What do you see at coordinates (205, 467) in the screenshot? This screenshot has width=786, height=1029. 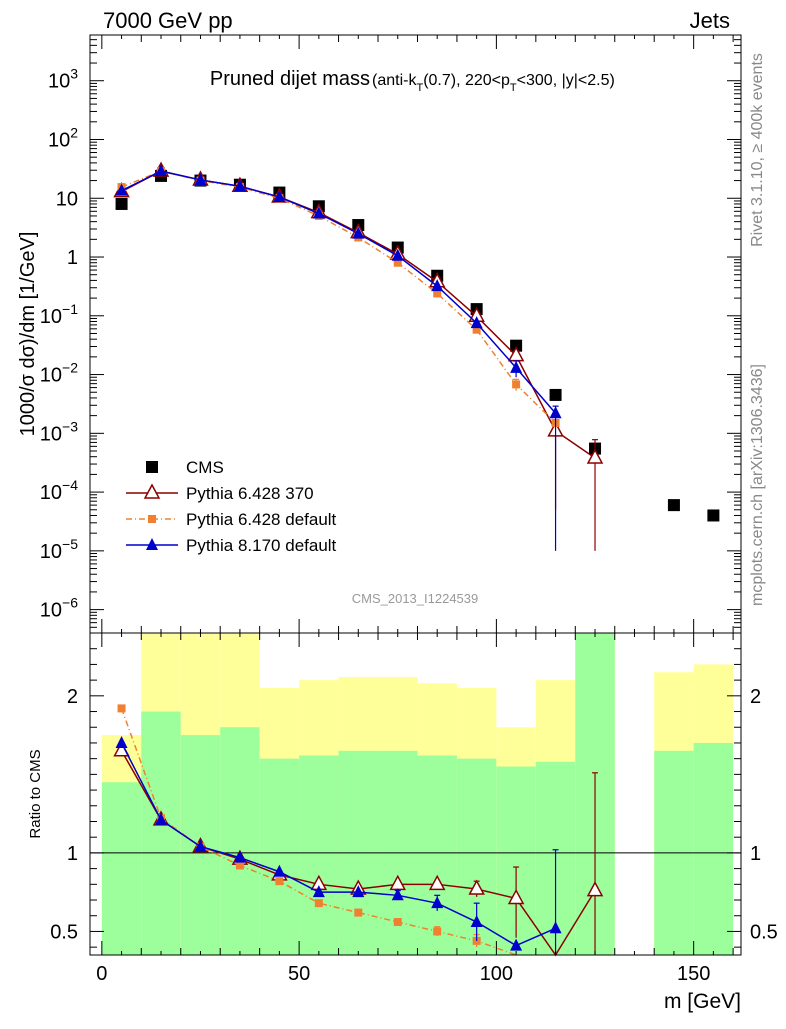 I see `legend-label: CMS` at bounding box center [205, 467].